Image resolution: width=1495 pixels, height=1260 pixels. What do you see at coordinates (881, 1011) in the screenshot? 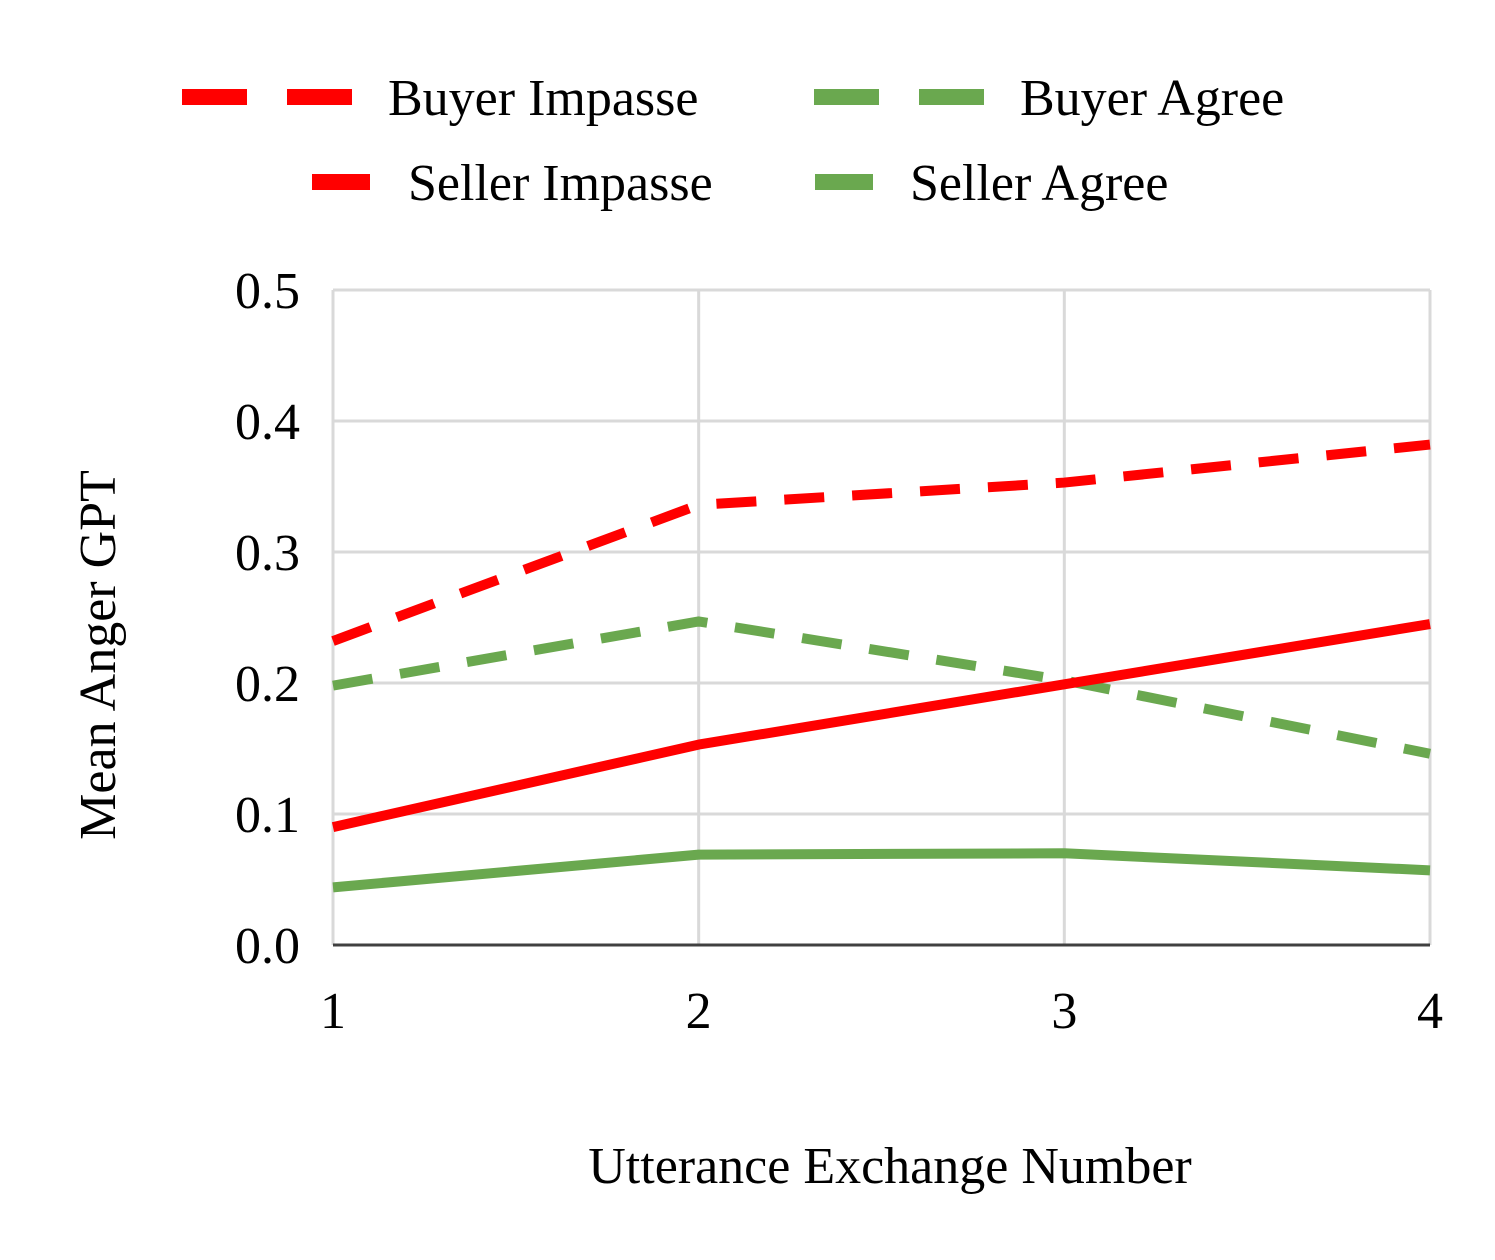
I see `x-tick-labels: 1 2 3 4` at bounding box center [881, 1011].